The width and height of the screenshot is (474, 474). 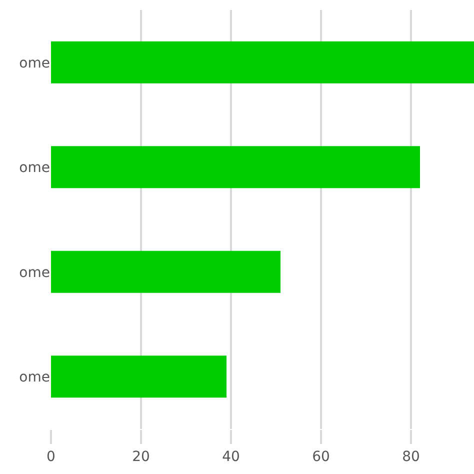 I want to click on x-tick-label: 20, so click(x=141, y=456).